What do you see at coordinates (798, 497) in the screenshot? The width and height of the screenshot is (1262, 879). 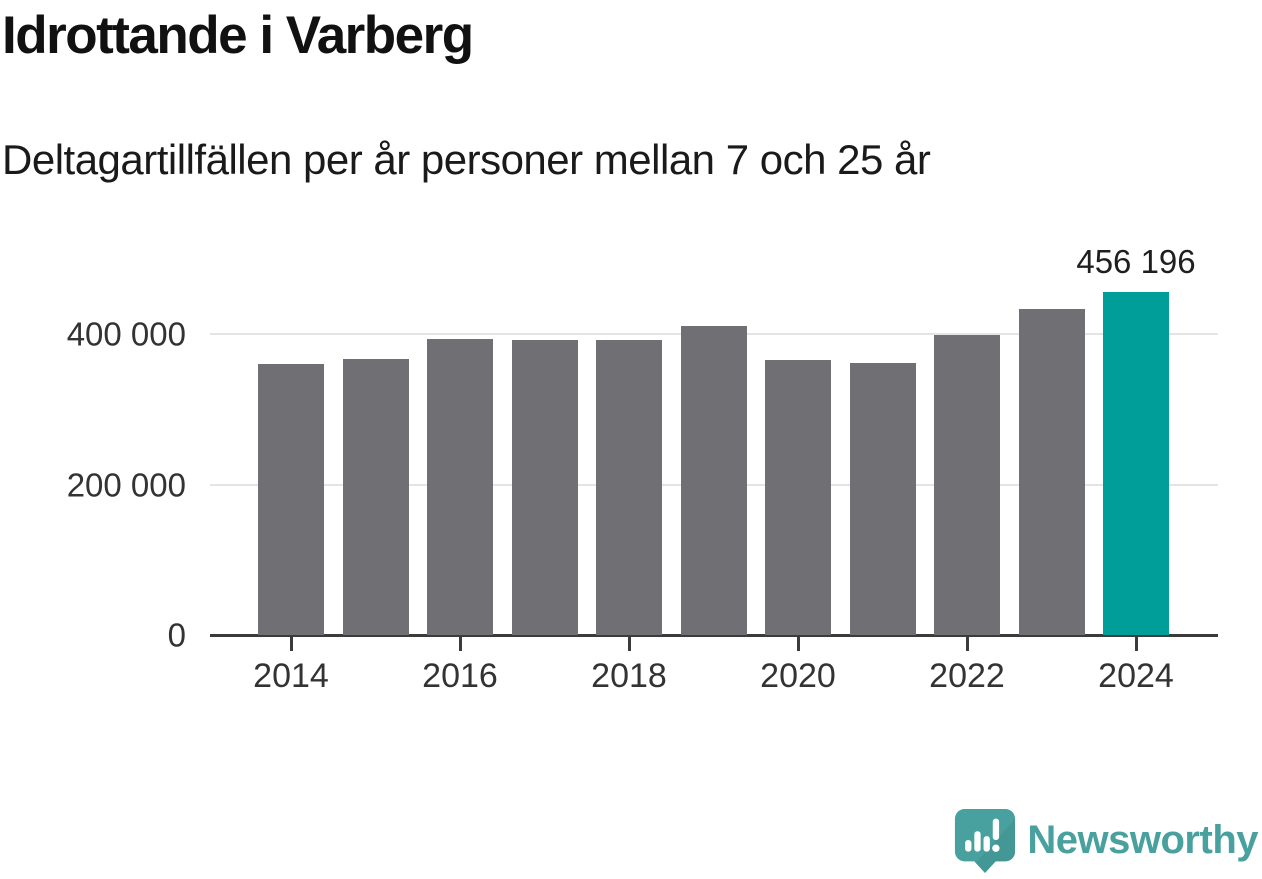 I see `bar-2020` at bounding box center [798, 497].